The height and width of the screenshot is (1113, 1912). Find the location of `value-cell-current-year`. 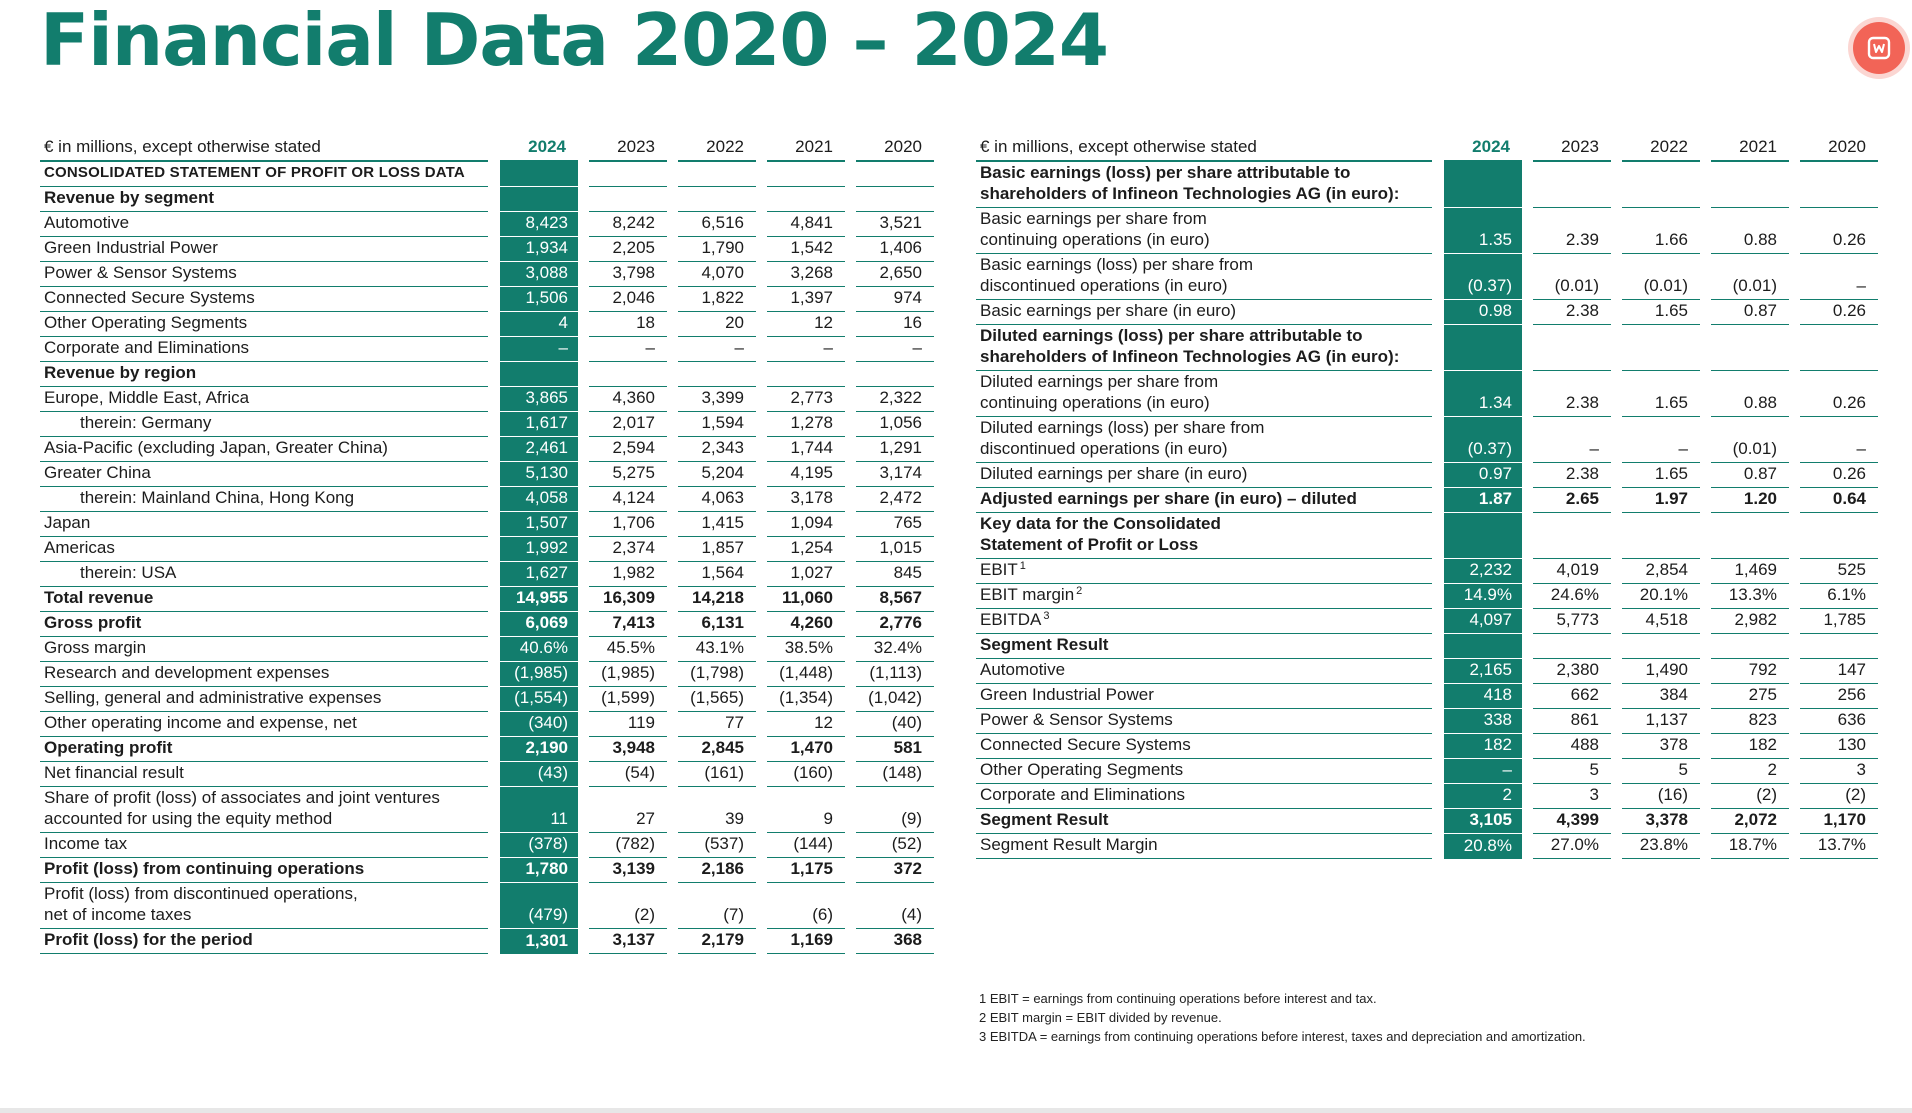

value-cell-current-year is located at coordinates (1483, 347).